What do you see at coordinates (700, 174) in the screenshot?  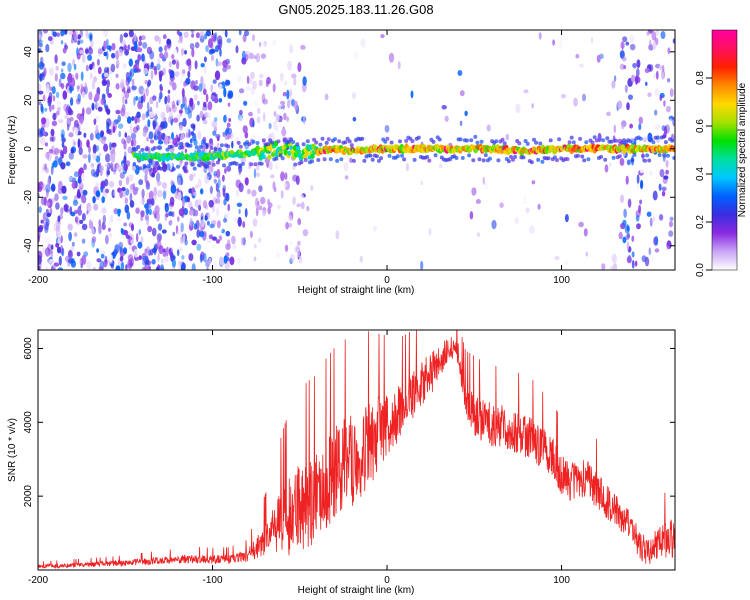 I see `colorbar-tick-label: 0.4` at bounding box center [700, 174].